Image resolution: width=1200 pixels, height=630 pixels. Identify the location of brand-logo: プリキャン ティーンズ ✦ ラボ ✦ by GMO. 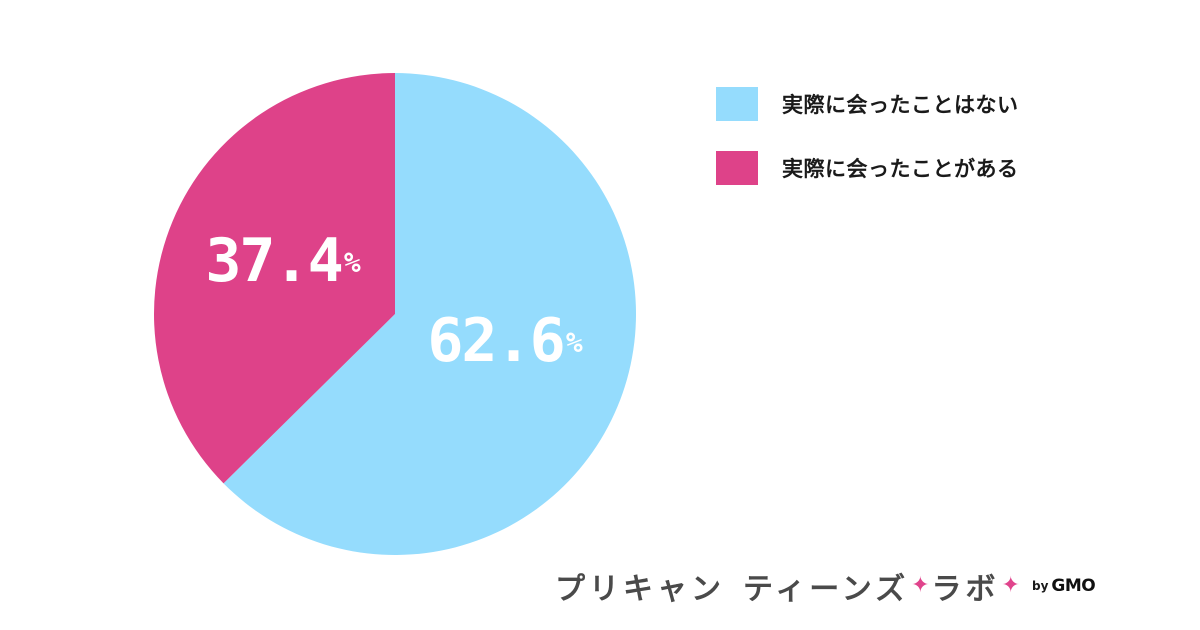
(825, 586).